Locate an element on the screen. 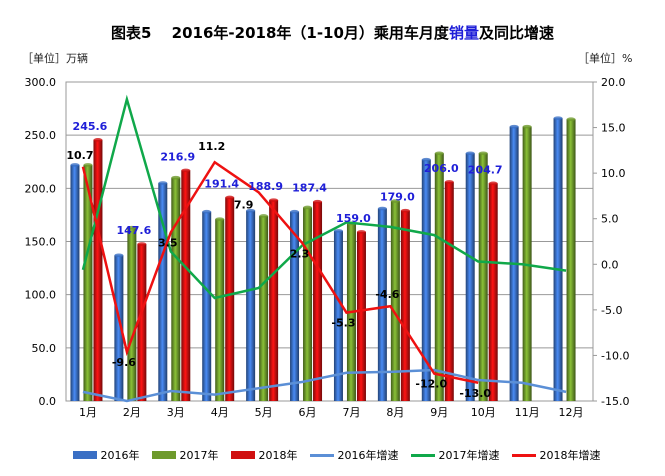 Image resolution: width=665 pixels, height=476 pixels. x-tick-label: 1月 is located at coordinates (88, 412).